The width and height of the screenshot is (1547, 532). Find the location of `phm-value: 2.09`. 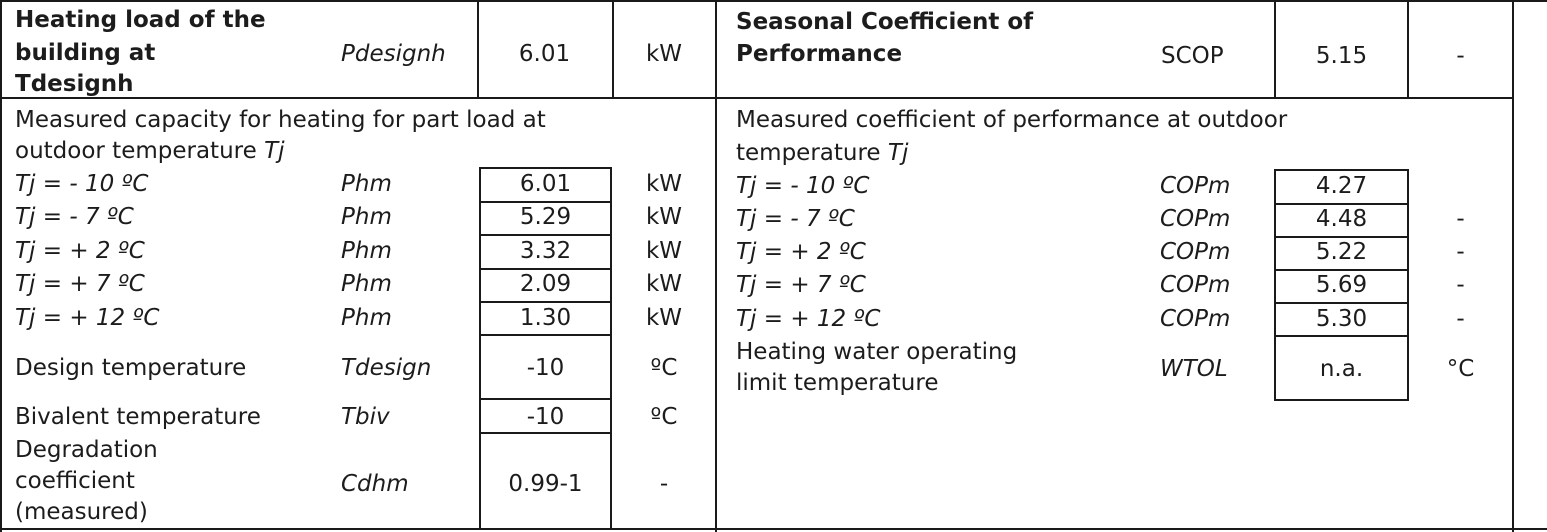

phm-value: 2.09 is located at coordinates (545, 284).